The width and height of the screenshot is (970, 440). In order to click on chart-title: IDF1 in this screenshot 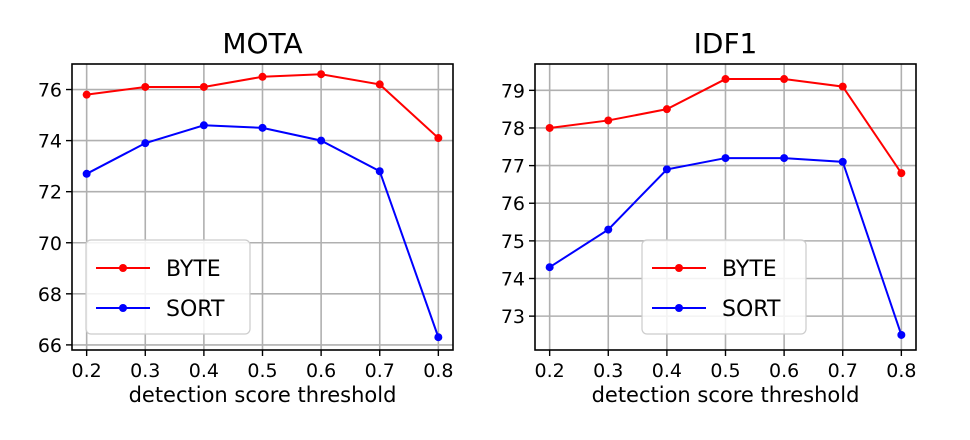, I will do `click(726, 43)`.